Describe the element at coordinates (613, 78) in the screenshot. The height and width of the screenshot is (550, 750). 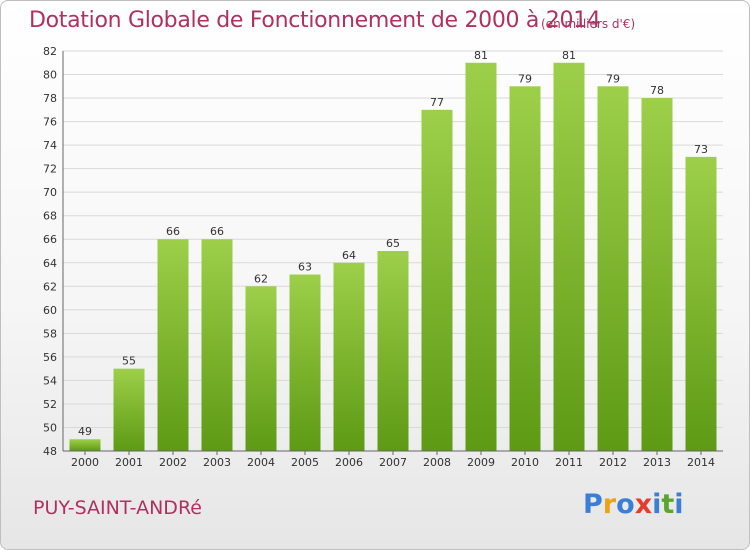
I see `value-label-2012: 79` at that location.